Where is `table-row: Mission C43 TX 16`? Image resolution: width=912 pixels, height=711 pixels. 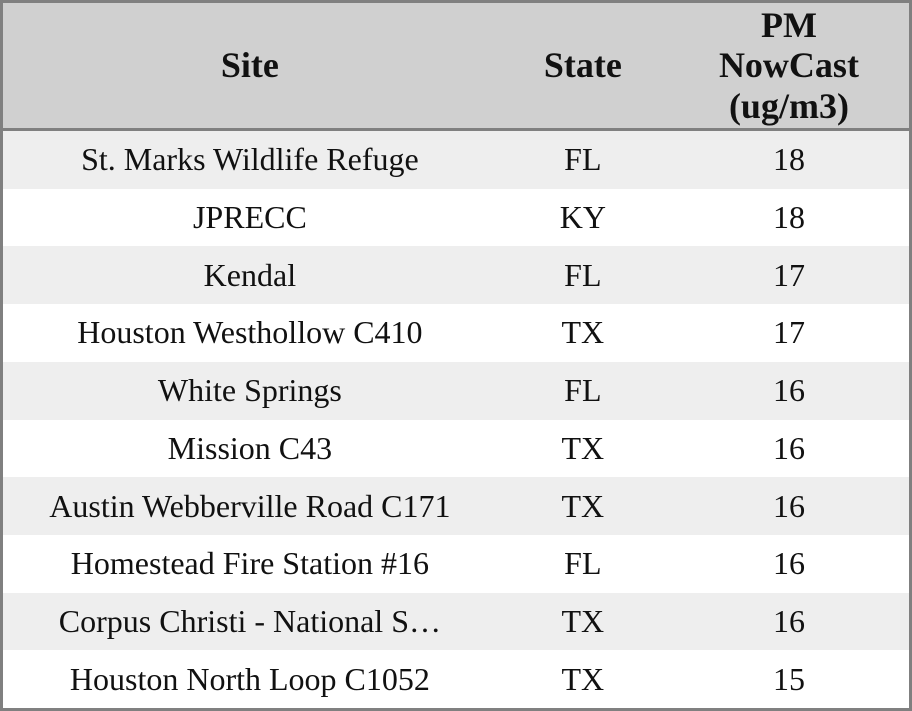 table-row: Mission C43 TX 16 is located at coordinates (456, 448).